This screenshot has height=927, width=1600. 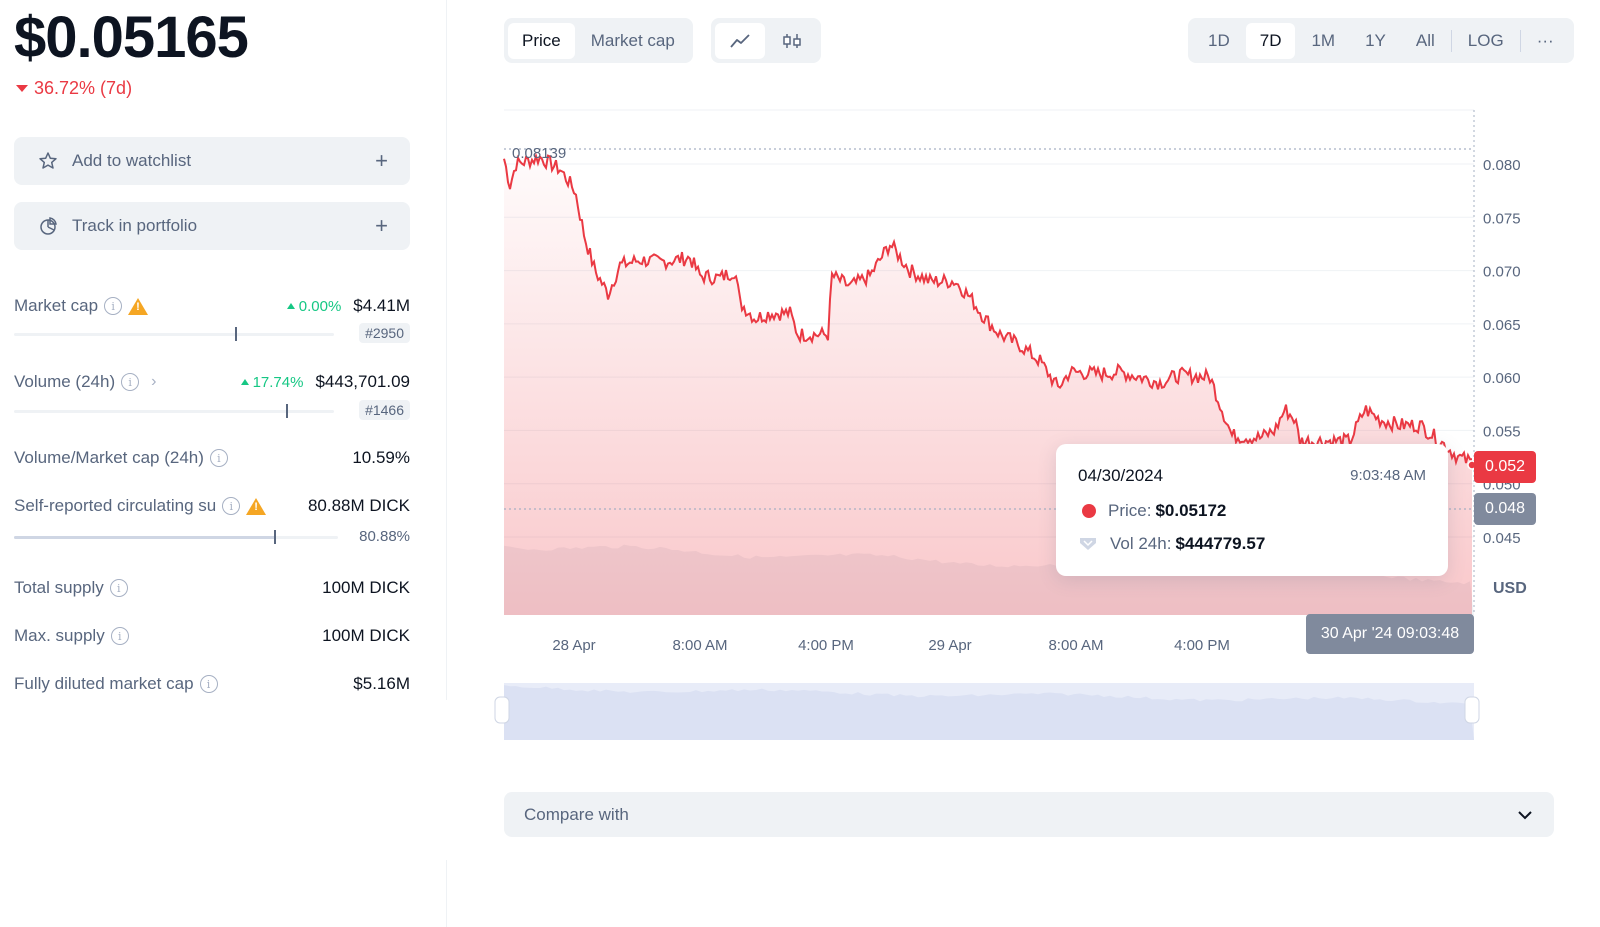 I want to click on stat-label: Self-reported circulating su, so click(x=115, y=505).